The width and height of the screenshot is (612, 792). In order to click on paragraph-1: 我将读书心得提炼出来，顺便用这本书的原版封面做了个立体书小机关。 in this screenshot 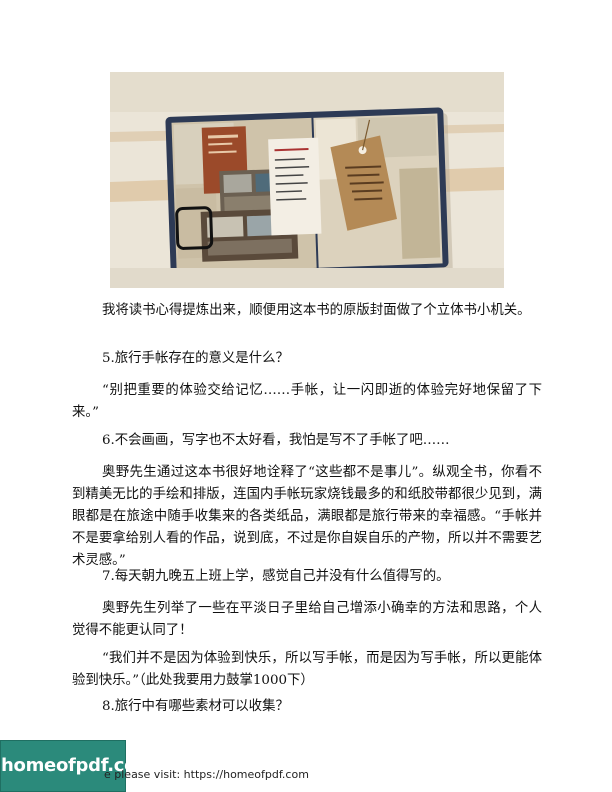, I will do `click(316, 310)`.